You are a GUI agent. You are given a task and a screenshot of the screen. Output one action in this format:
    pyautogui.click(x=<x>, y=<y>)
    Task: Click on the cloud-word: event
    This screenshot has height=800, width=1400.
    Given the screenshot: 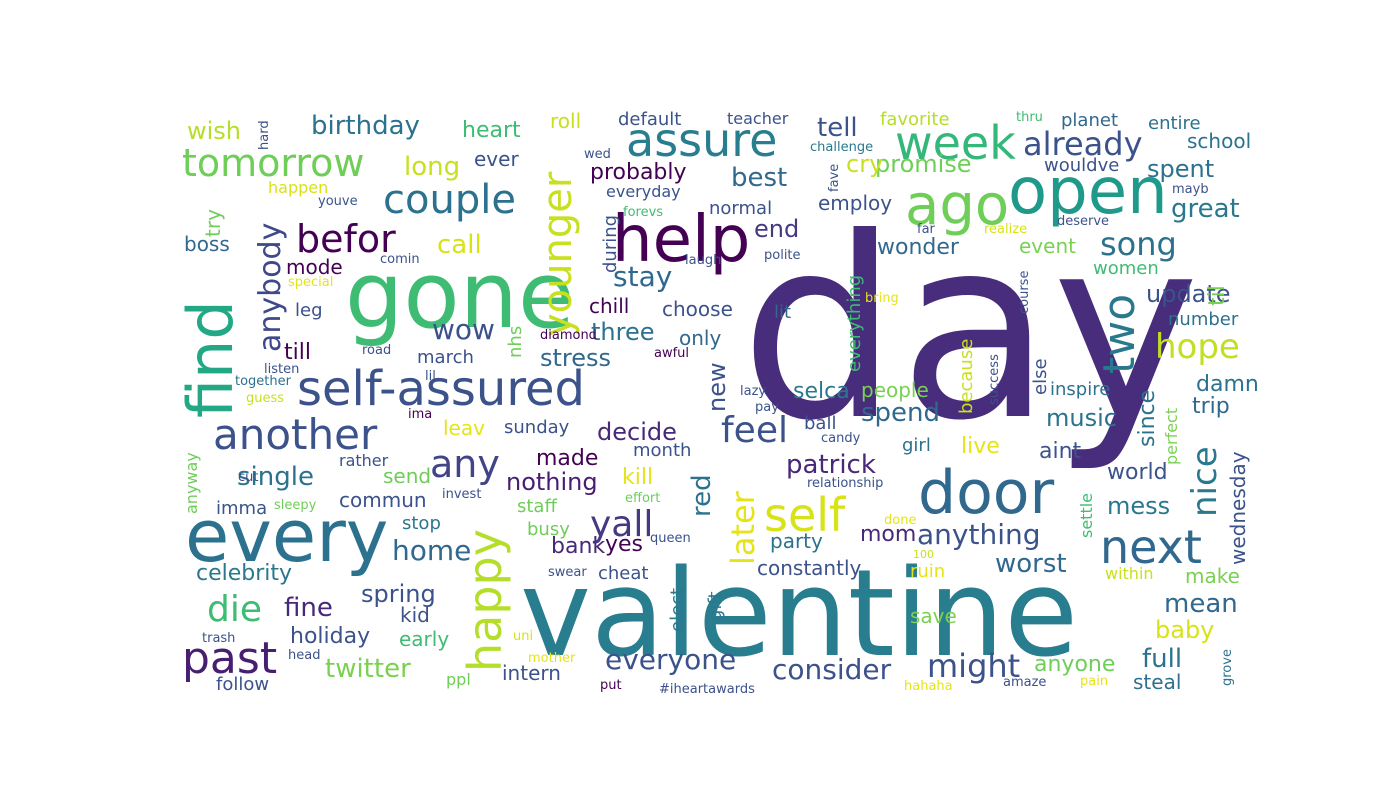 What is the action you would take?
    pyautogui.click(x=1047, y=246)
    